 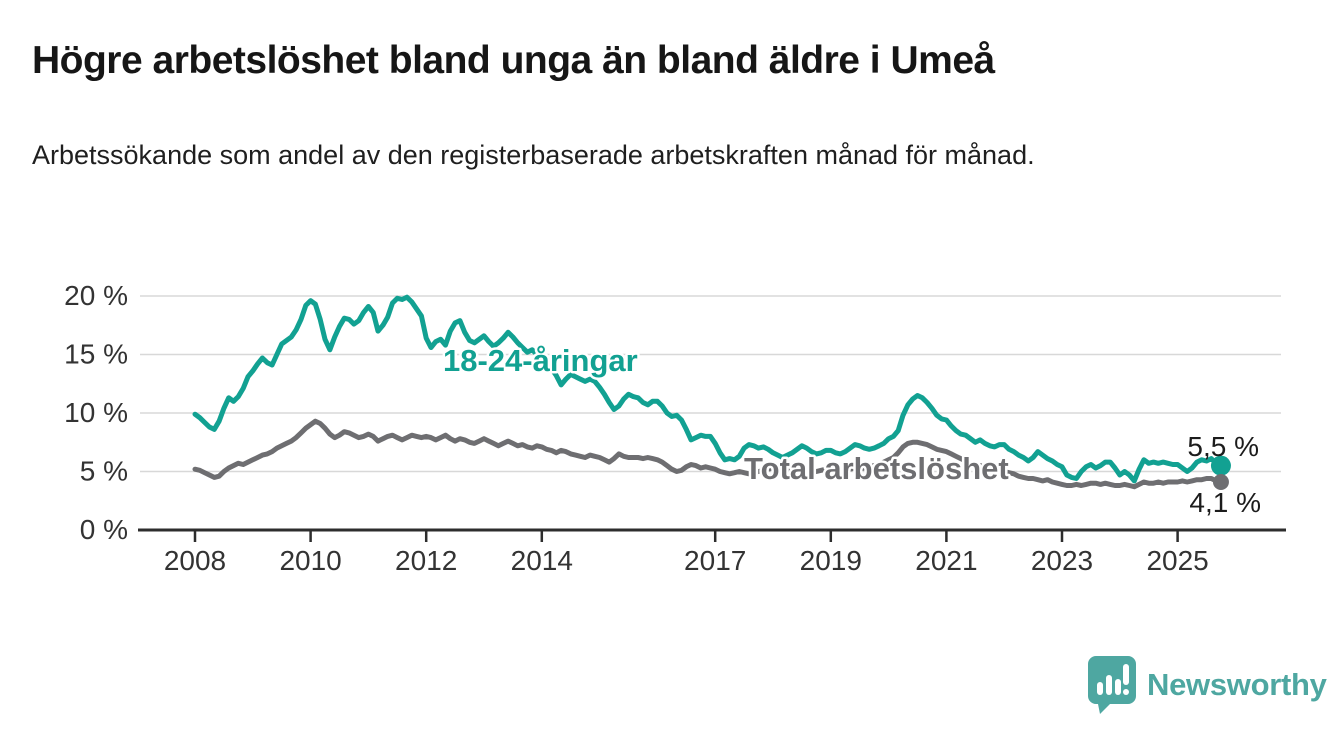 What do you see at coordinates (1177, 560) in the screenshot?
I see `x-tick-label: 2025` at bounding box center [1177, 560].